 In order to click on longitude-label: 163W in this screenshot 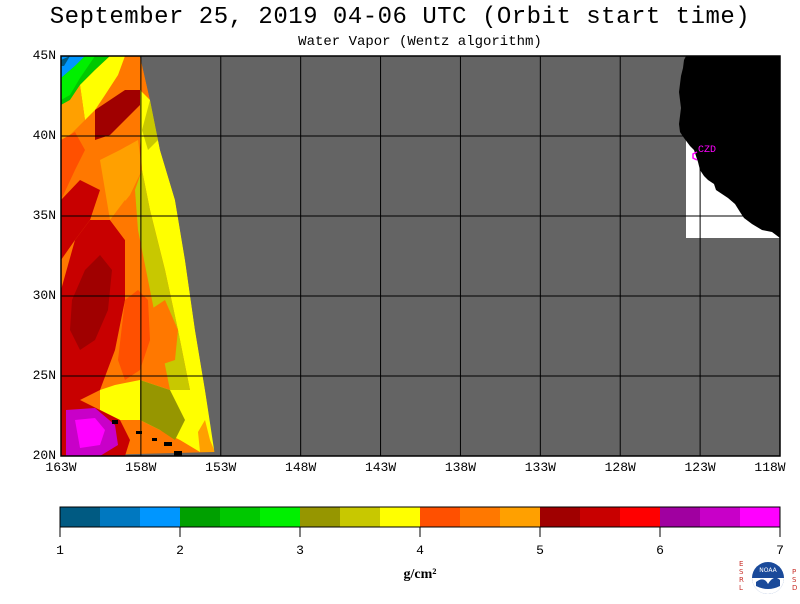, I will do `click(61, 467)`.